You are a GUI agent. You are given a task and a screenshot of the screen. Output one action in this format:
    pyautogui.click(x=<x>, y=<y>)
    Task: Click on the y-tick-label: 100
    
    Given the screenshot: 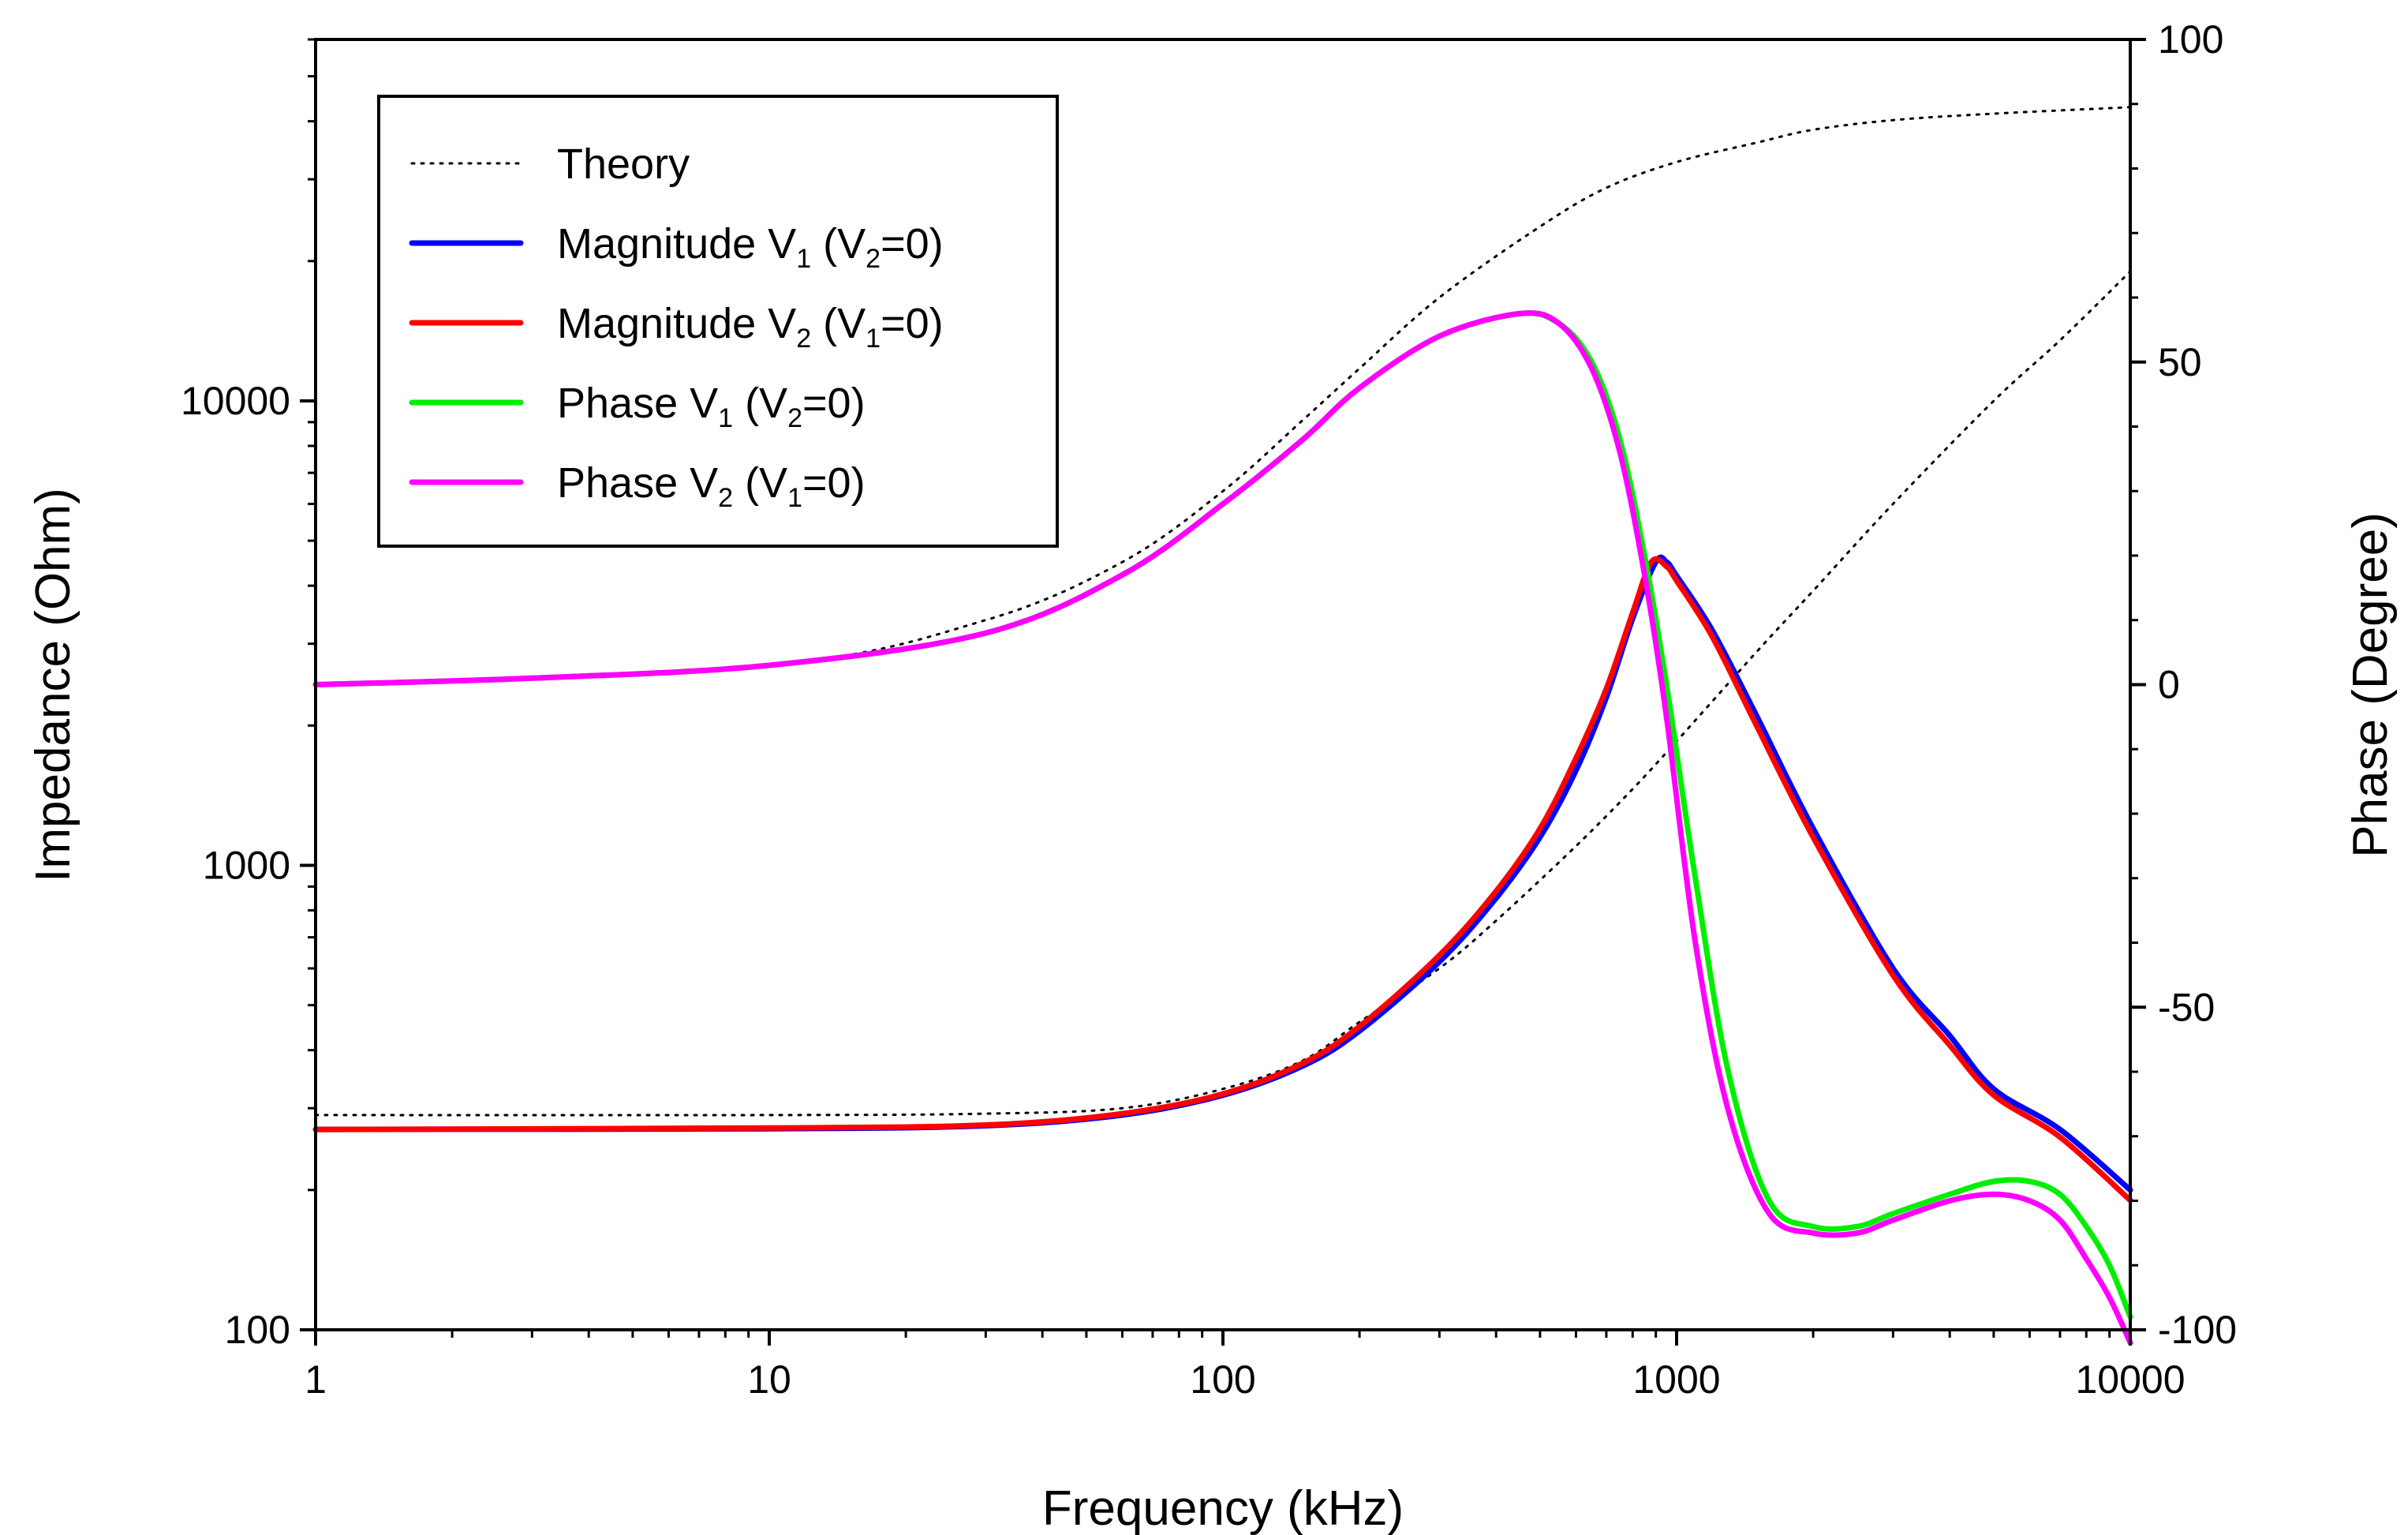 What is the action you would take?
    pyautogui.click(x=258, y=1330)
    